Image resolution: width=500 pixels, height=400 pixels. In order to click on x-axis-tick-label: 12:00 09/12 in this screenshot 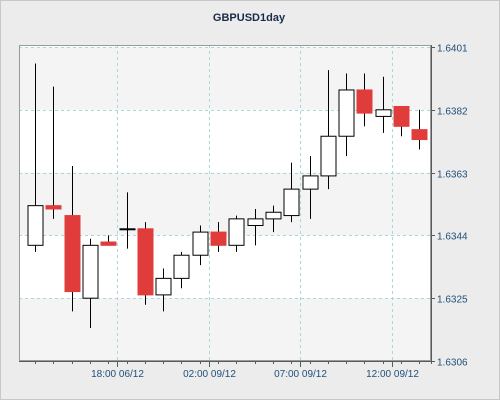, I will do `click(392, 374)`.